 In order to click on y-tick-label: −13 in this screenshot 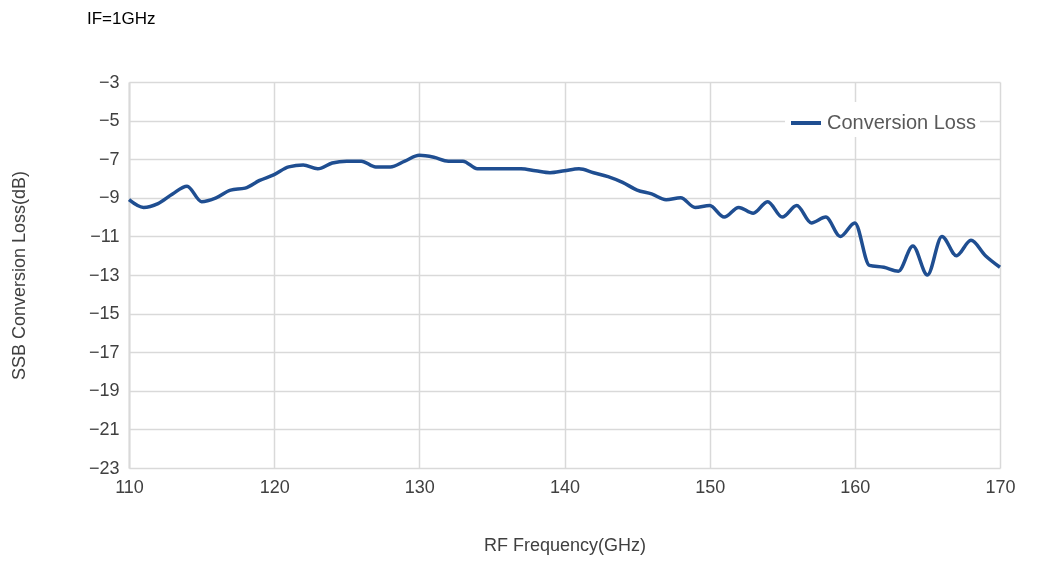, I will do `click(104, 274)`.